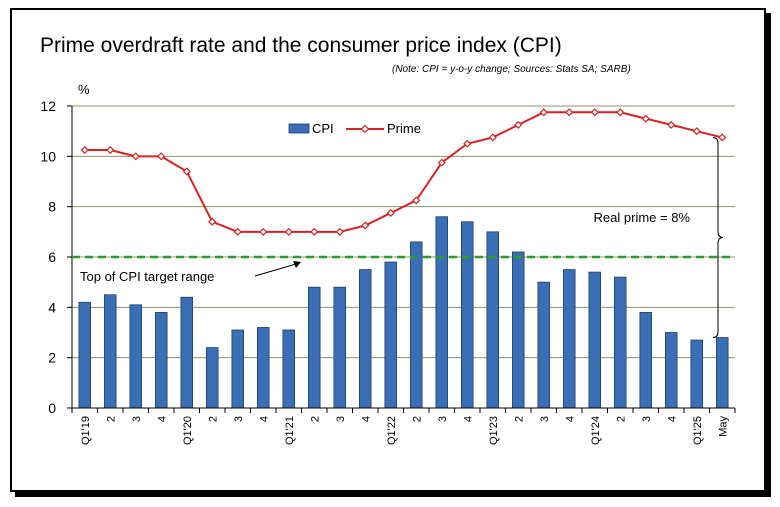  Describe the element at coordinates (86, 430) in the screenshot. I see `x-tick-label: Q1'19` at that location.